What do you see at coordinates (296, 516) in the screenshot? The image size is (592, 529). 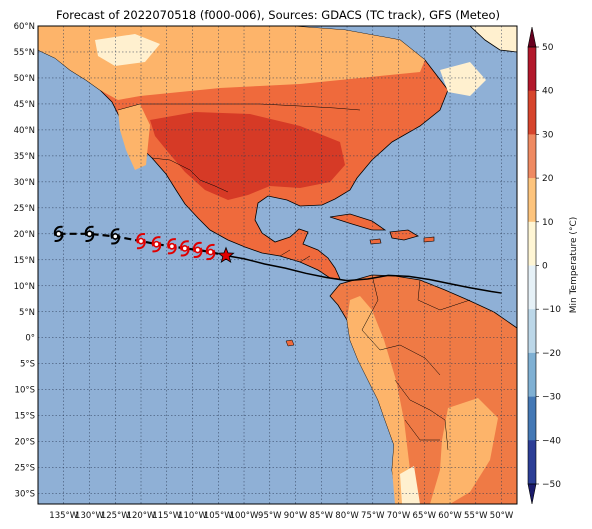 I see `lon-tick-label: 90°W` at bounding box center [296, 516].